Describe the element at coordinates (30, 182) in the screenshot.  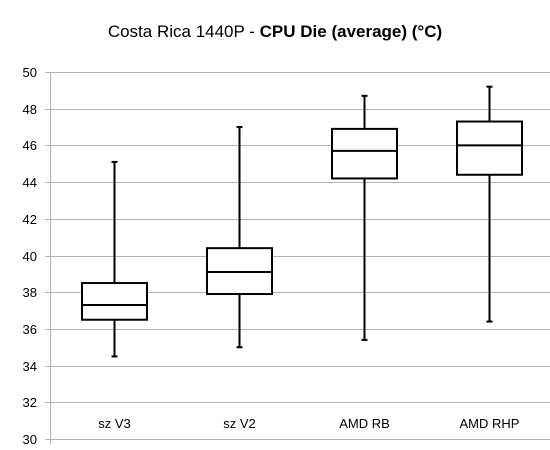
I see `y-tick-label: 44` at that location.